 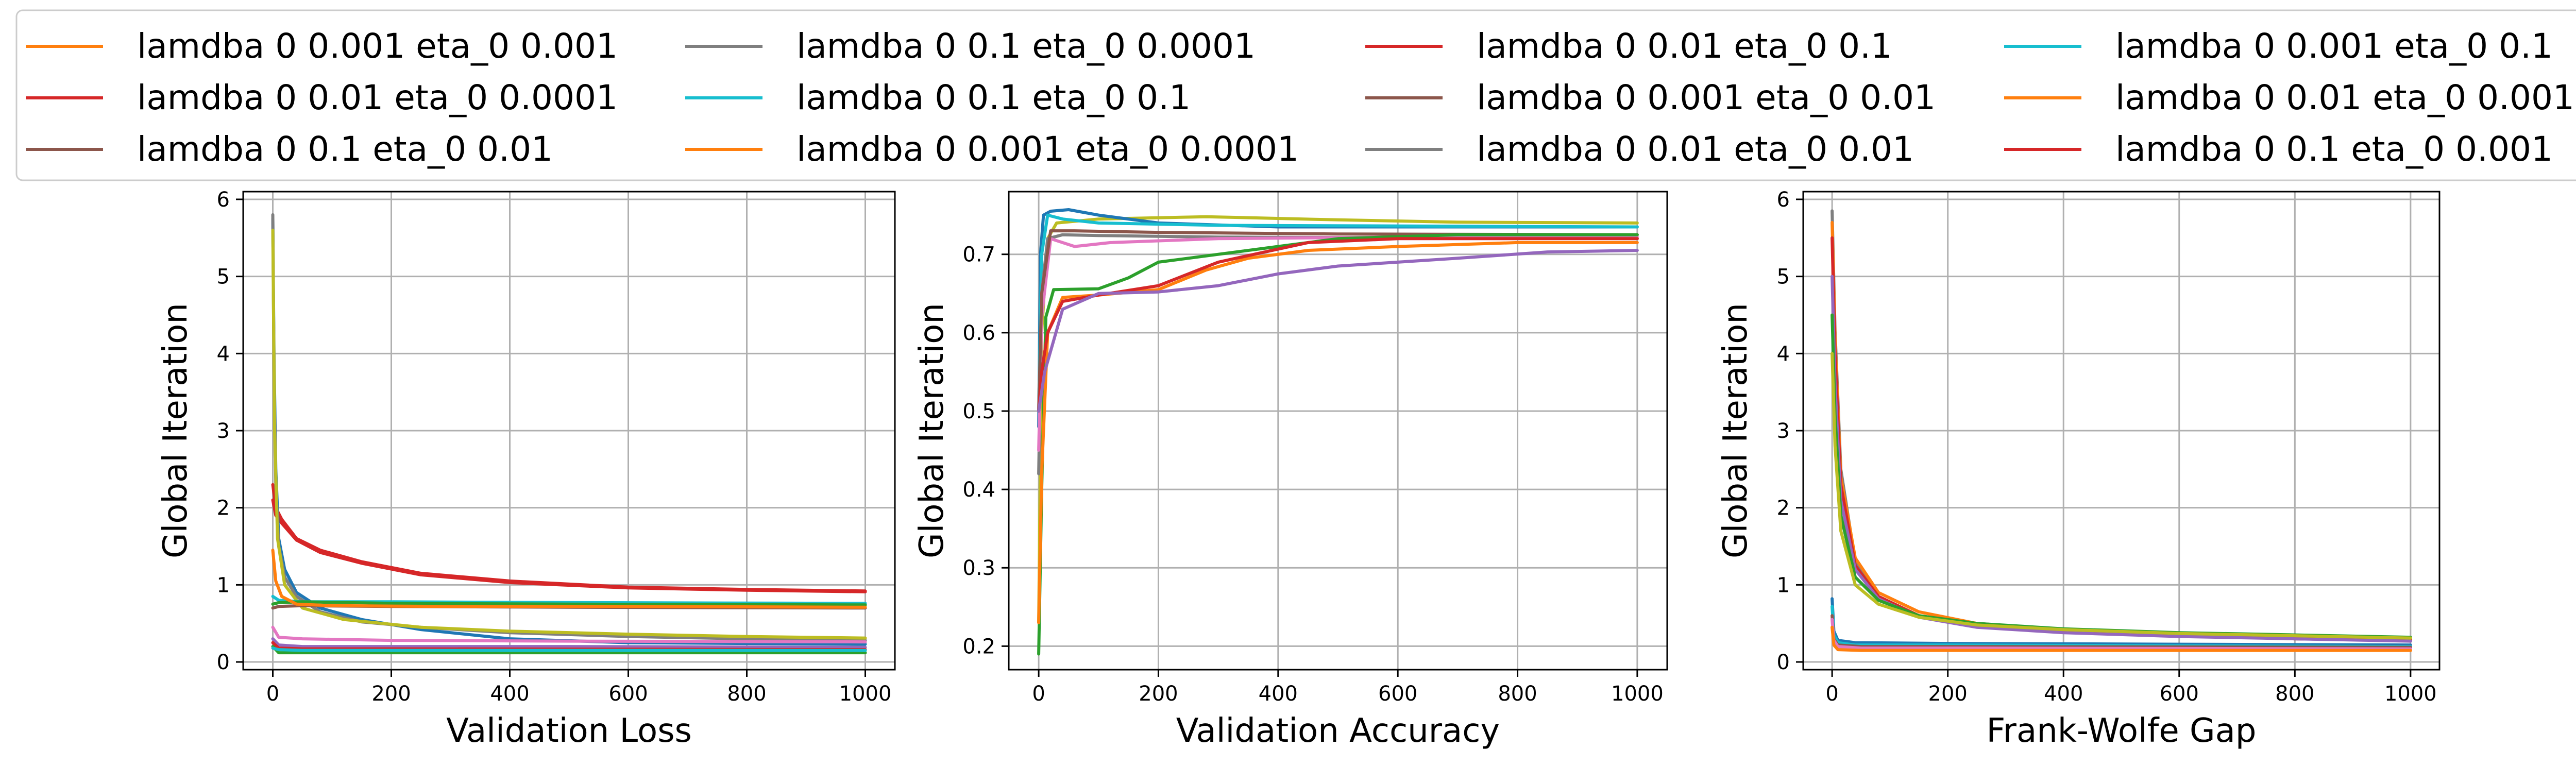 I want to click on y-tick-label: 0.2, so click(x=979, y=647).